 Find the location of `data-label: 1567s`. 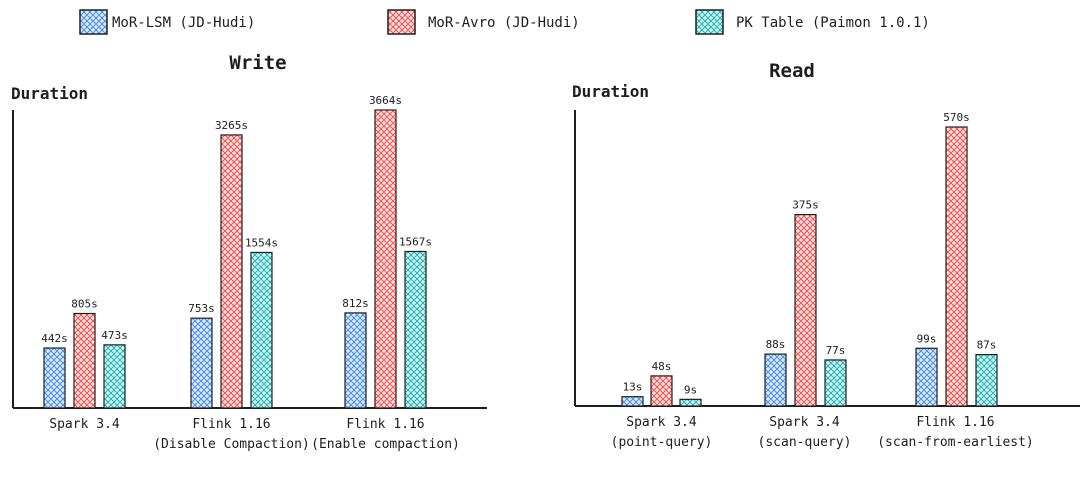

data-label: 1567s is located at coordinates (415, 241).